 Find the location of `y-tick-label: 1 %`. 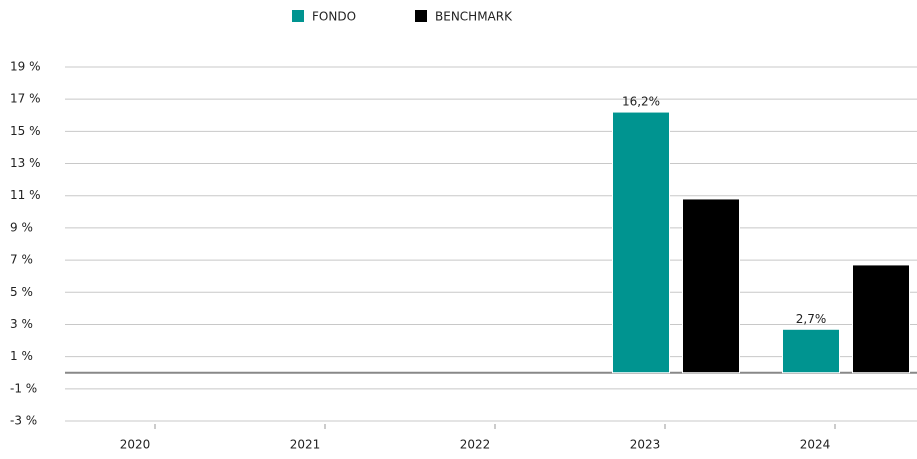

y-tick-label: 1 % is located at coordinates (21, 356).